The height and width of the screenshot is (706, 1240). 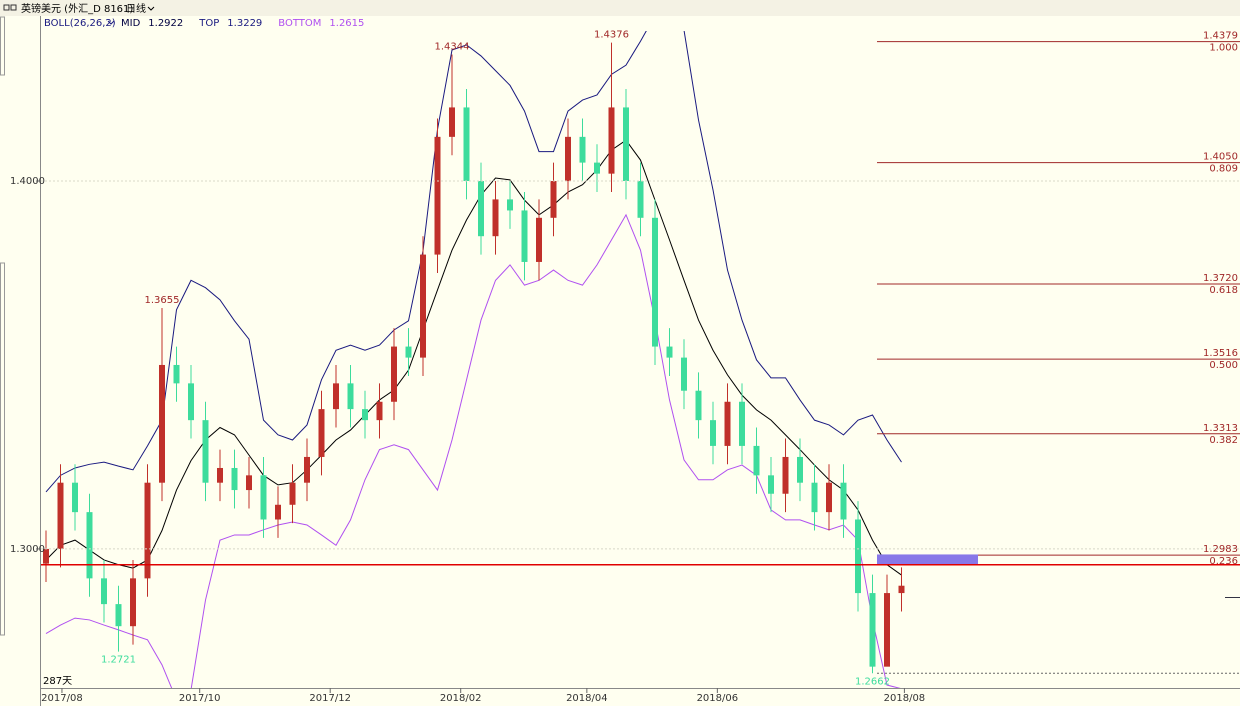 What do you see at coordinates (1223, 440) in the screenshot?
I see `fib-ratio: 0.382` at bounding box center [1223, 440].